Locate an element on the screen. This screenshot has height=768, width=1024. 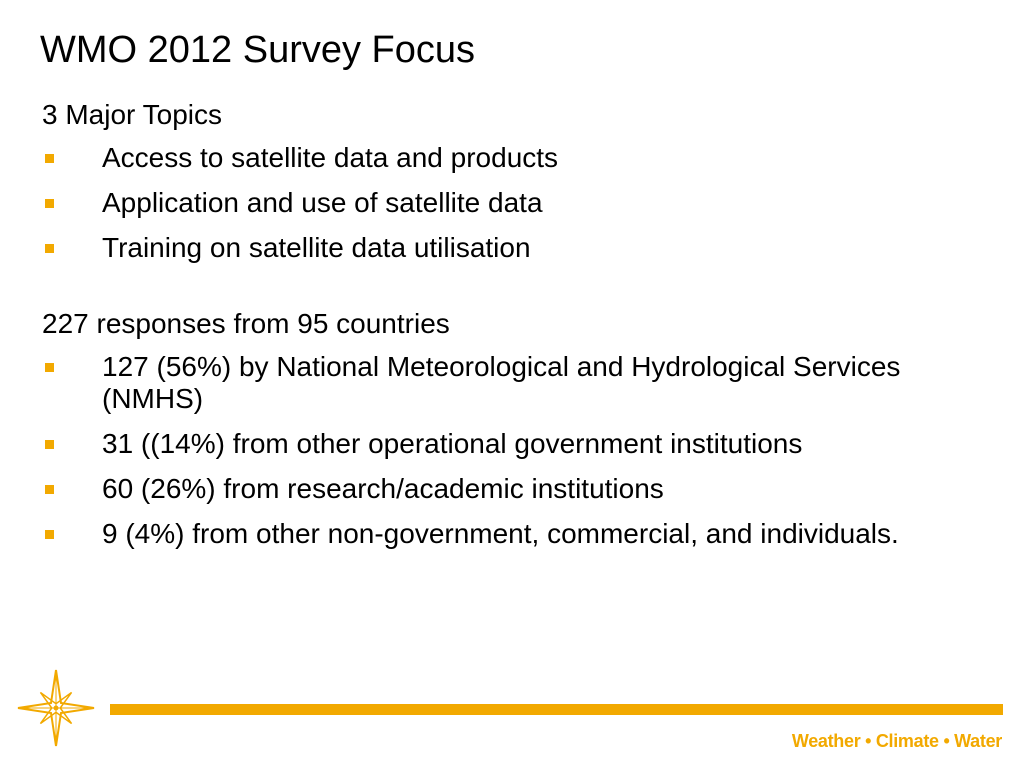
list-item-text: Access to satellite data and products is located at coordinates (330, 157).